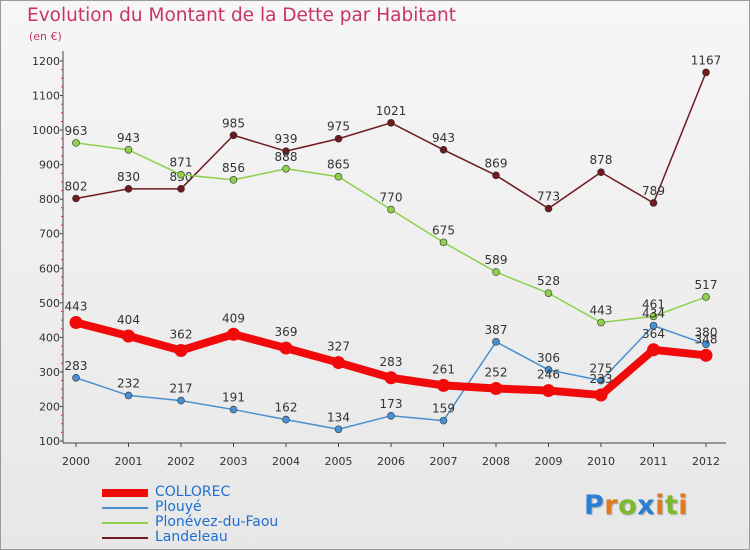 This screenshot has width=750, height=550. What do you see at coordinates (76, 307) in the screenshot?
I see `data-label-collorec: 443` at bounding box center [76, 307].